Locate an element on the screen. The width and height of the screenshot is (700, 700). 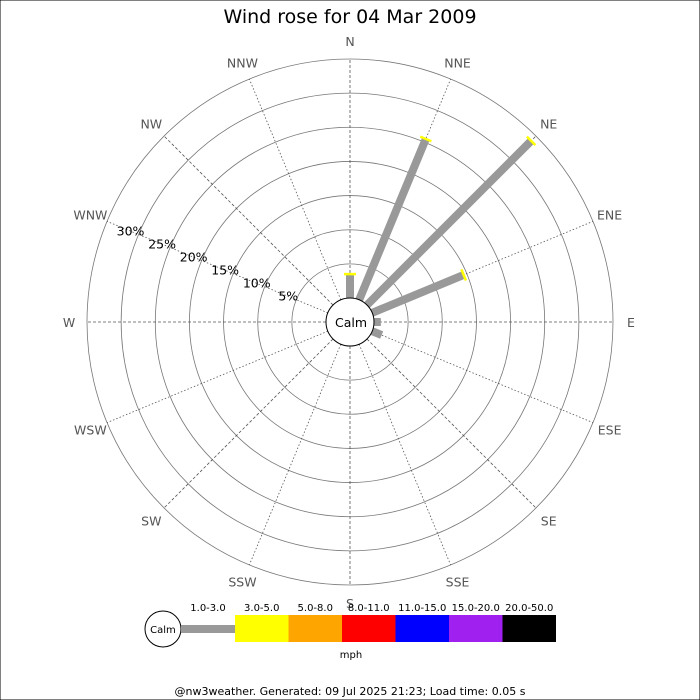
ring-10-pct is located at coordinates (350, 322).